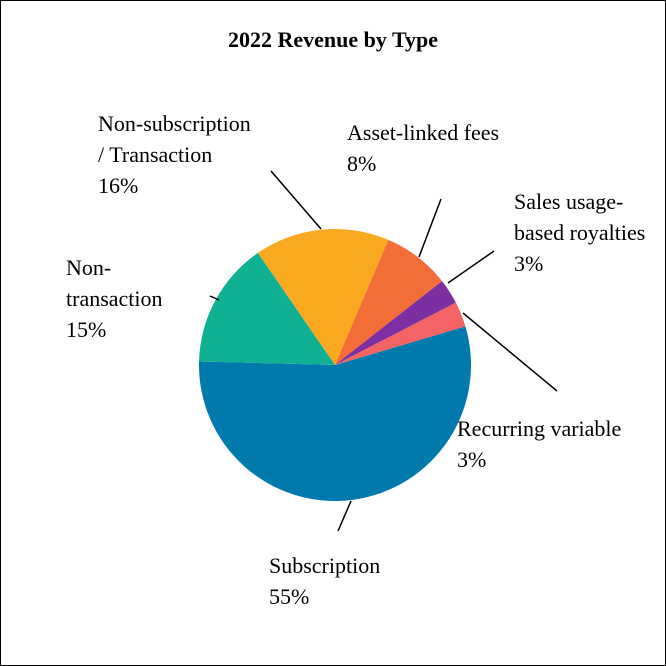 The width and height of the screenshot is (666, 666). What do you see at coordinates (174, 139) in the screenshot?
I see `category-label: Non-subscription / Transaction` at bounding box center [174, 139].